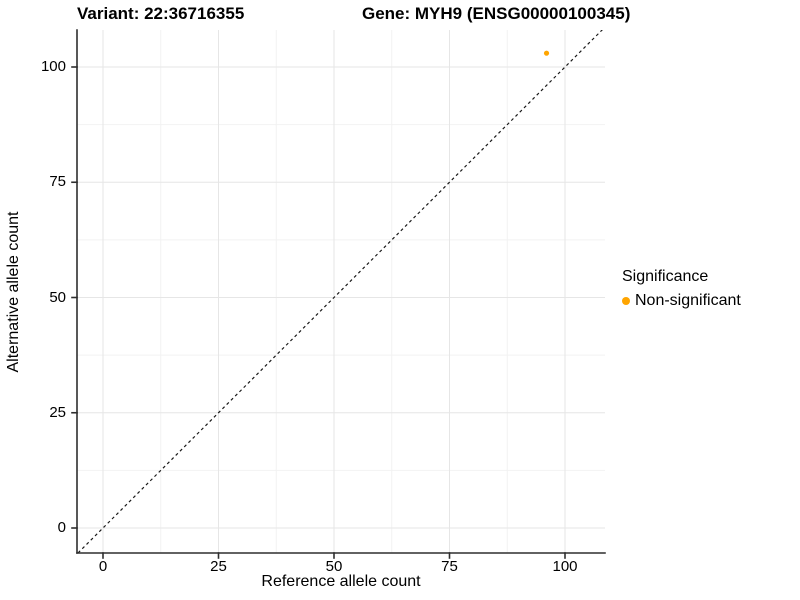 The height and width of the screenshot is (600, 800). What do you see at coordinates (334, 566) in the screenshot?
I see `x-tick-label: 50` at bounding box center [334, 566].